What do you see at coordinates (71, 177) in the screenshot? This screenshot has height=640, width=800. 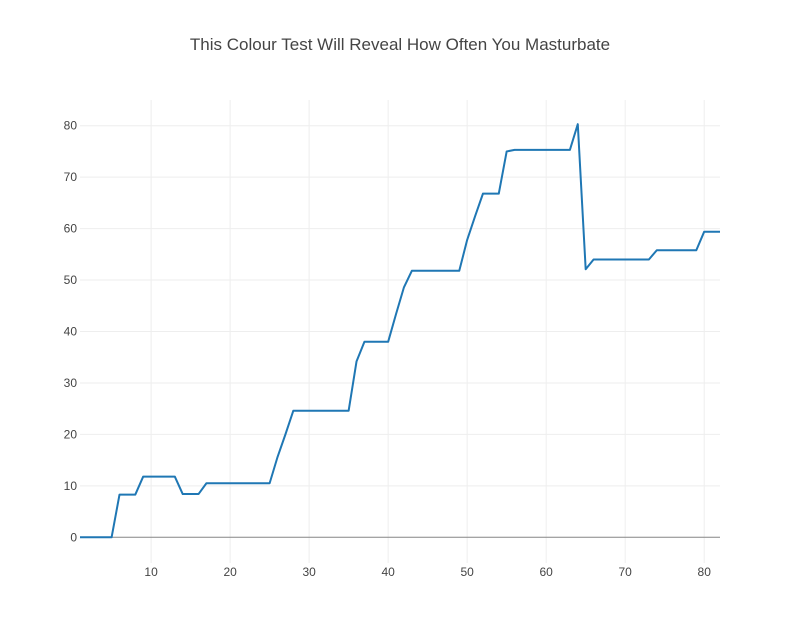 I see `y-tick-label: 70` at bounding box center [71, 177].